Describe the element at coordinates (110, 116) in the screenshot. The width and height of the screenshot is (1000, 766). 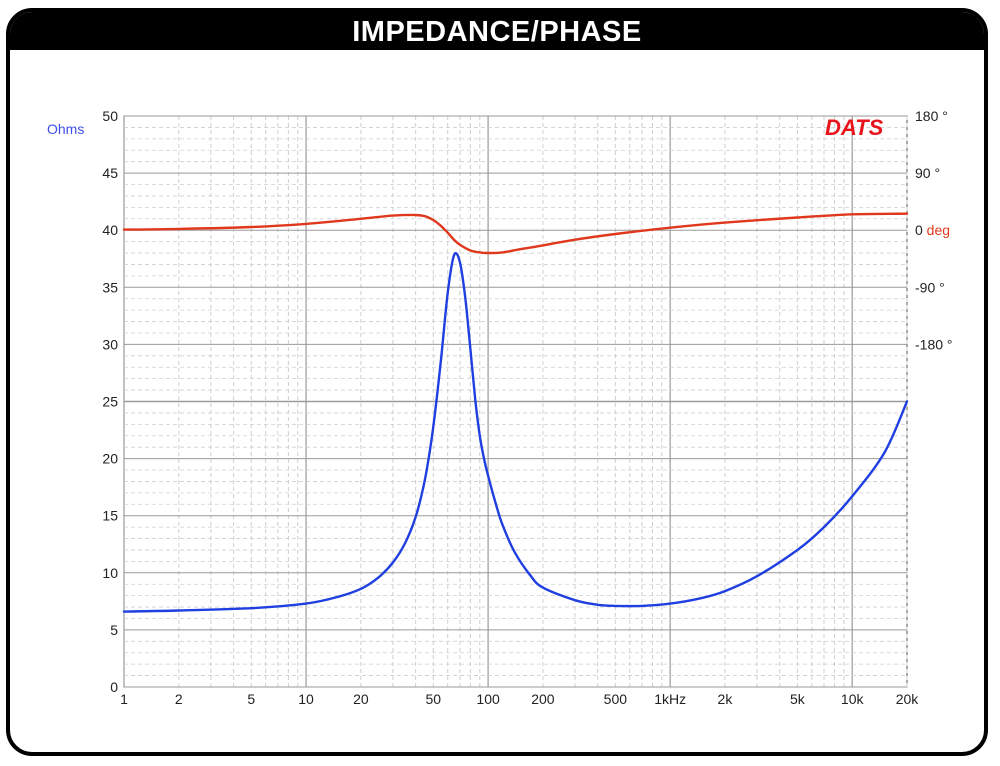
I see `y-left-tick-label: 50` at that location.